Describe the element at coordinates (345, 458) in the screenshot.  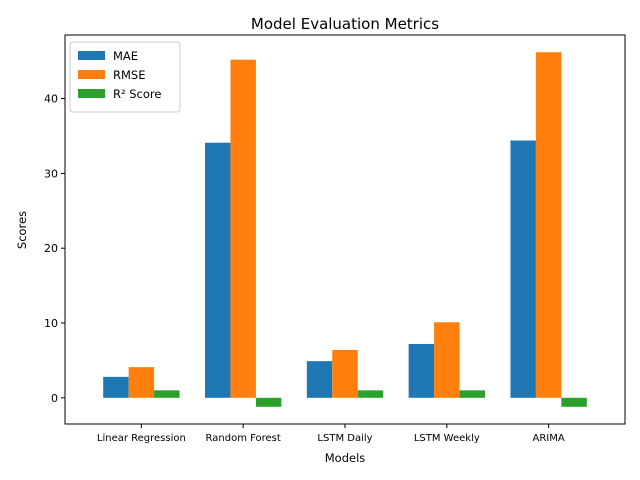
I see `x-axis-label: Models` at that location.